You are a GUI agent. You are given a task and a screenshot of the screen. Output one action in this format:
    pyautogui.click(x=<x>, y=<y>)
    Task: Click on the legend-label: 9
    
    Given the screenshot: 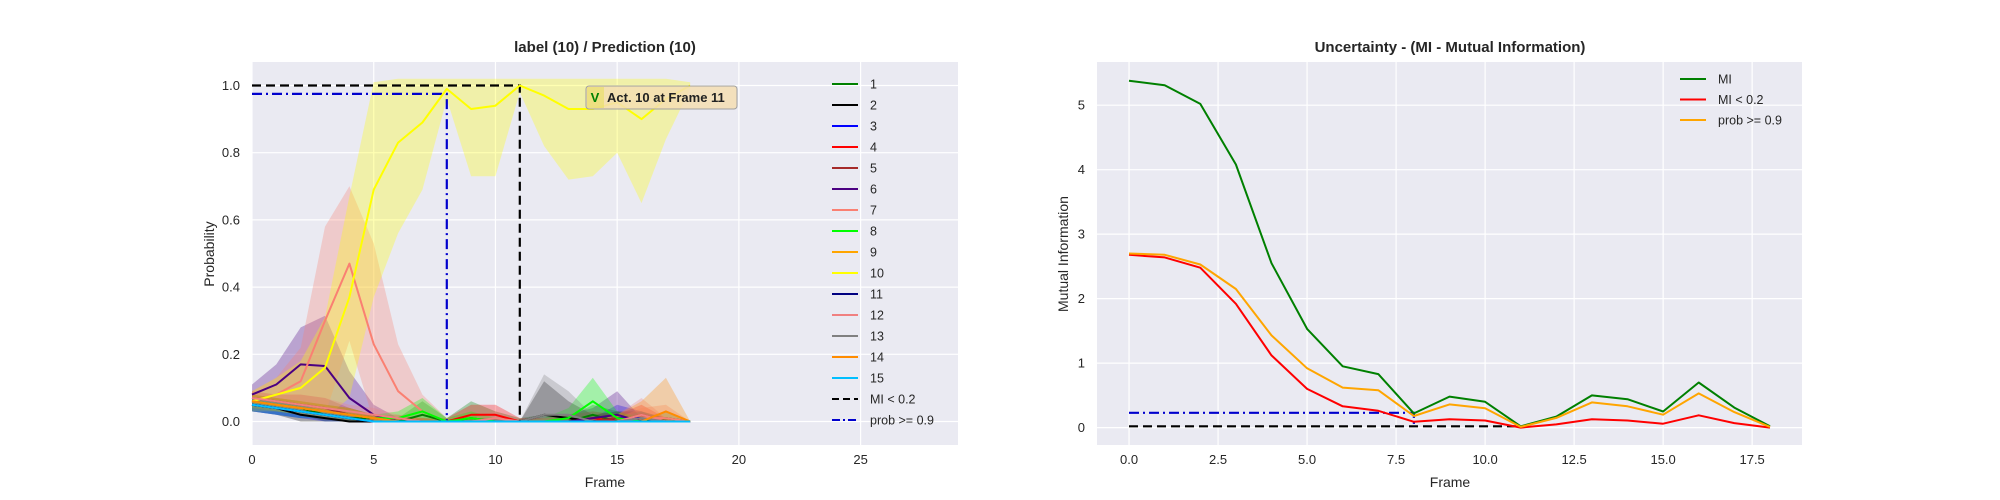 What is the action you would take?
    pyautogui.click(x=873, y=253)
    